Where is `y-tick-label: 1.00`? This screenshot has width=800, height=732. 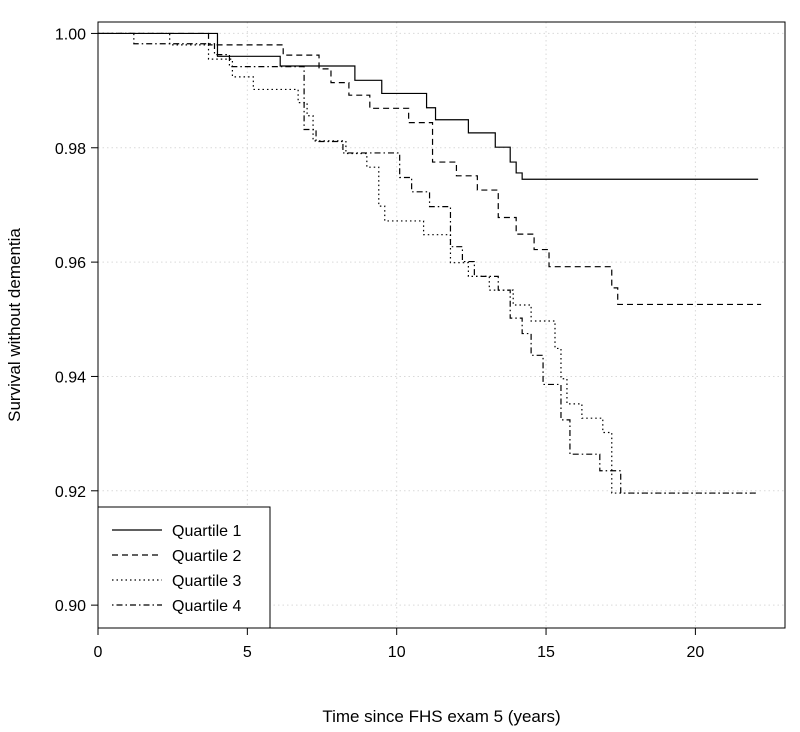 y-tick-label: 1.00 is located at coordinates (70, 34).